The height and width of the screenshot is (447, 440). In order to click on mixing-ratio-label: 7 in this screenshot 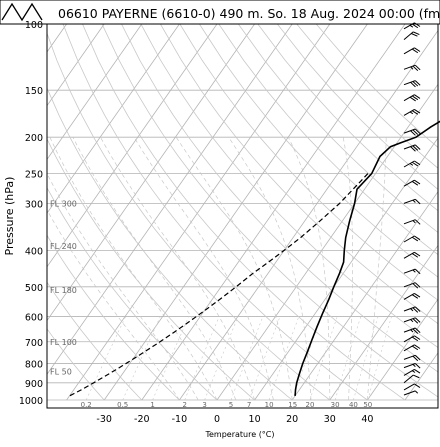, I will do `click(249, 405)`.